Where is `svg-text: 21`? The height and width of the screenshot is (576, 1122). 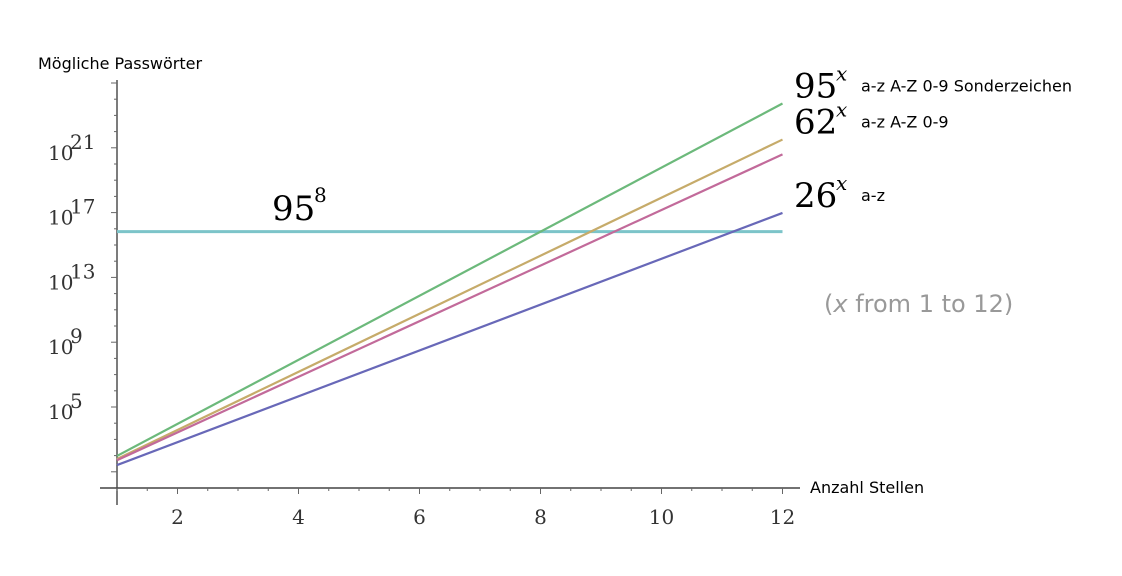
svg-text: 21 is located at coordinates (82, 142).